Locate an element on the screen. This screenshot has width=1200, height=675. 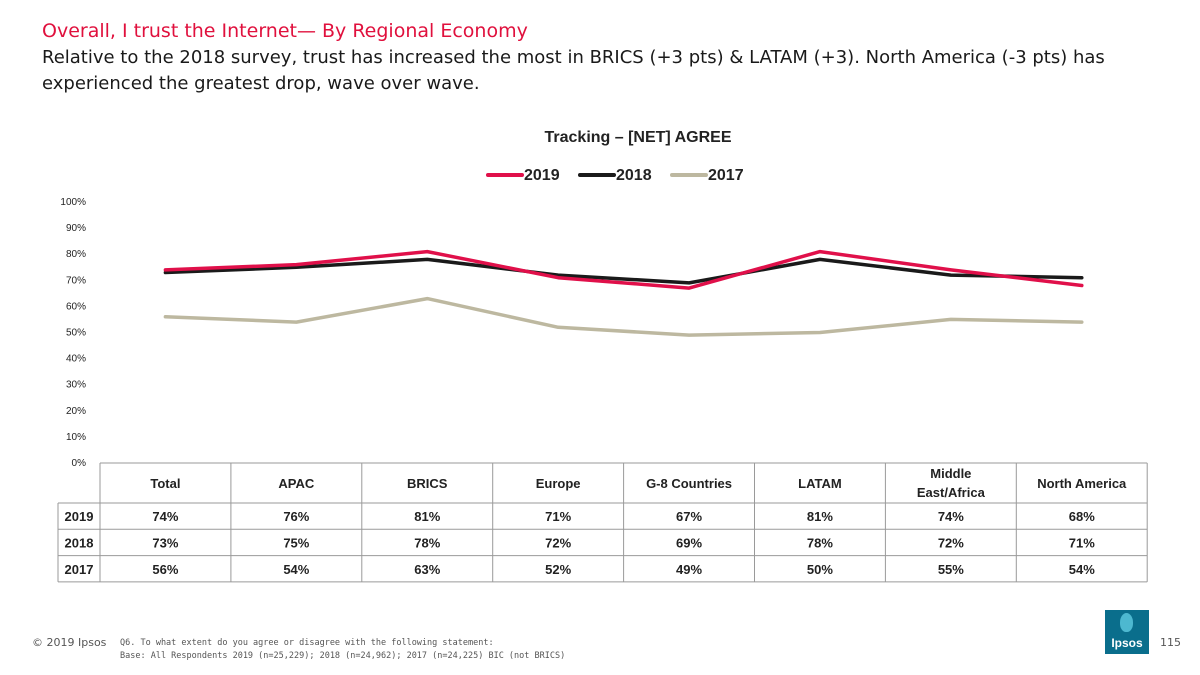
series-line-2018 is located at coordinates (623, 271).